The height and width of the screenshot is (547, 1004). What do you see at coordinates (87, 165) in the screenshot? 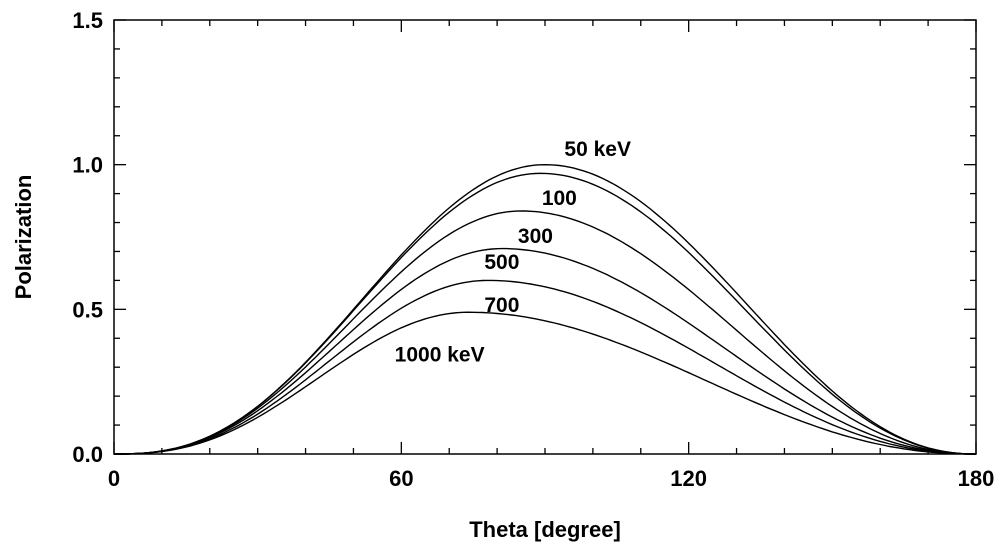
I see `y-tick-label: 1.0` at bounding box center [87, 165].